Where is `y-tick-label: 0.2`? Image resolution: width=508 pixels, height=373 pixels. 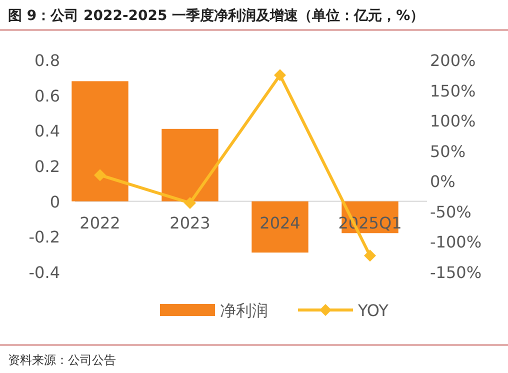 y-tick-label: 0.2 is located at coordinates (47, 166).